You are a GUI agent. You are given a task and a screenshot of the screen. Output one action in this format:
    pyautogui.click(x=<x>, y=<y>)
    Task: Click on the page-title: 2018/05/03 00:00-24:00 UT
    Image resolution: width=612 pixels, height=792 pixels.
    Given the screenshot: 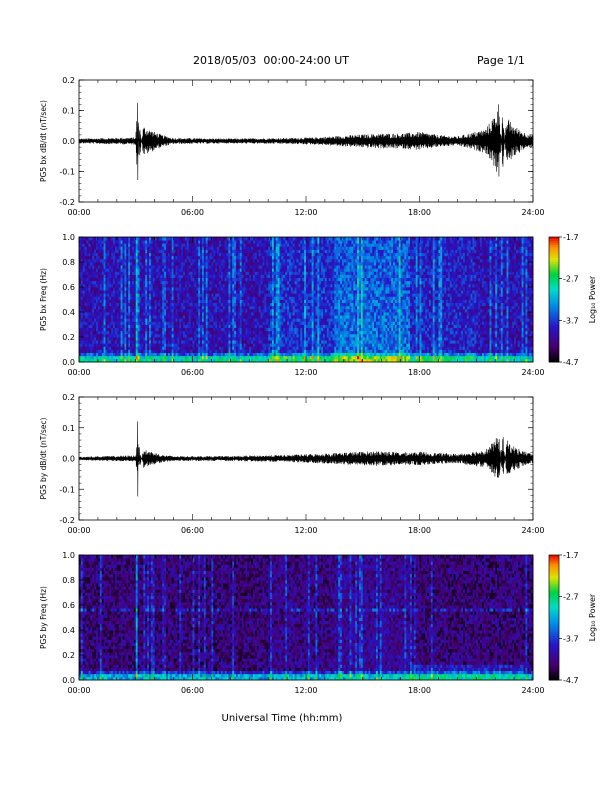 What is the action you would take?
    pyautogui.click(x=271, y=60)
    